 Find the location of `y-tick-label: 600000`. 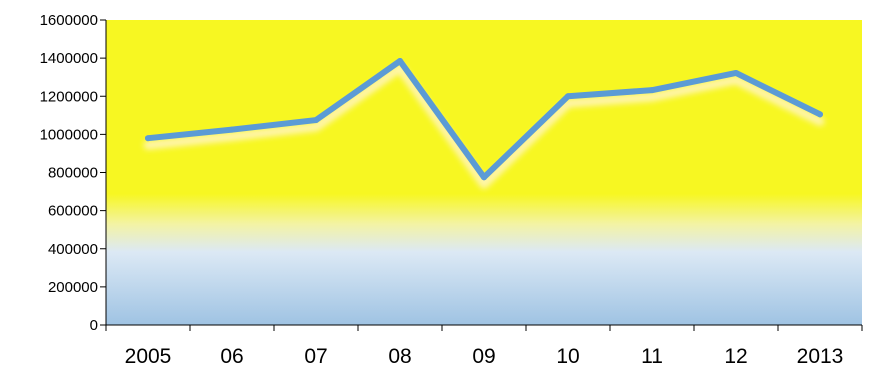

y-tick-label: 600000 is located at coordinates (73, 211).